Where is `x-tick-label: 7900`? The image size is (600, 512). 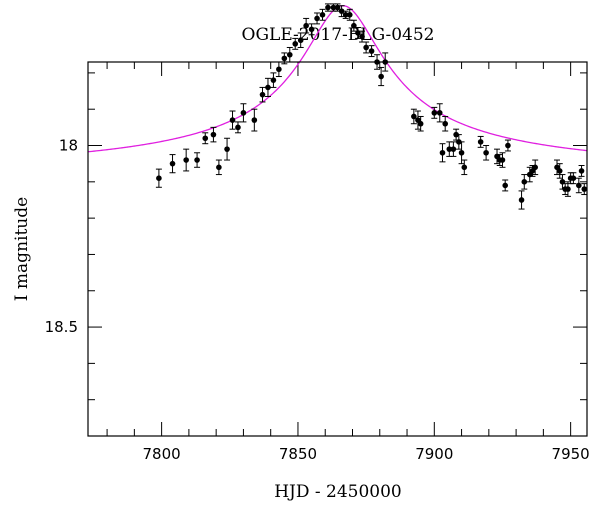 x-tick-label: 7900 is located at coordinates (434, 454).